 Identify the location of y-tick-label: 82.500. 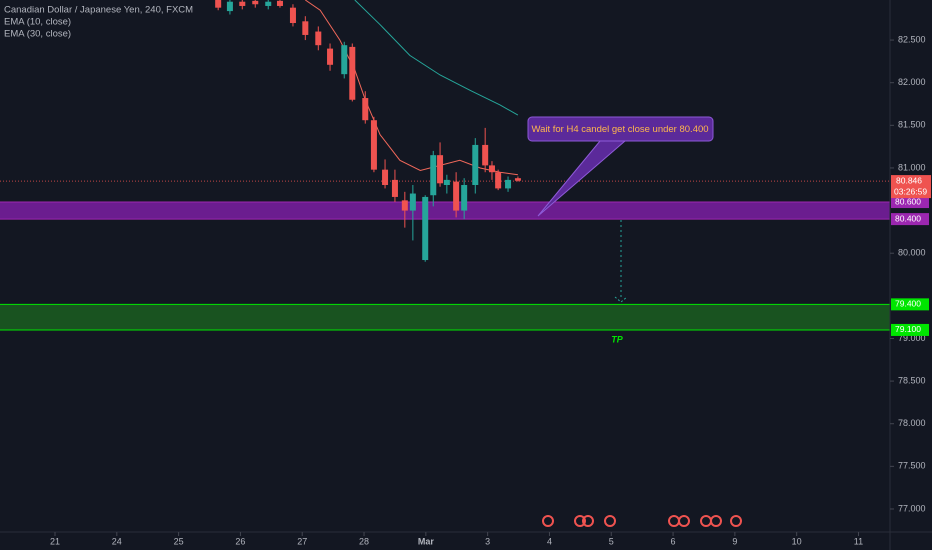
(912, 39).